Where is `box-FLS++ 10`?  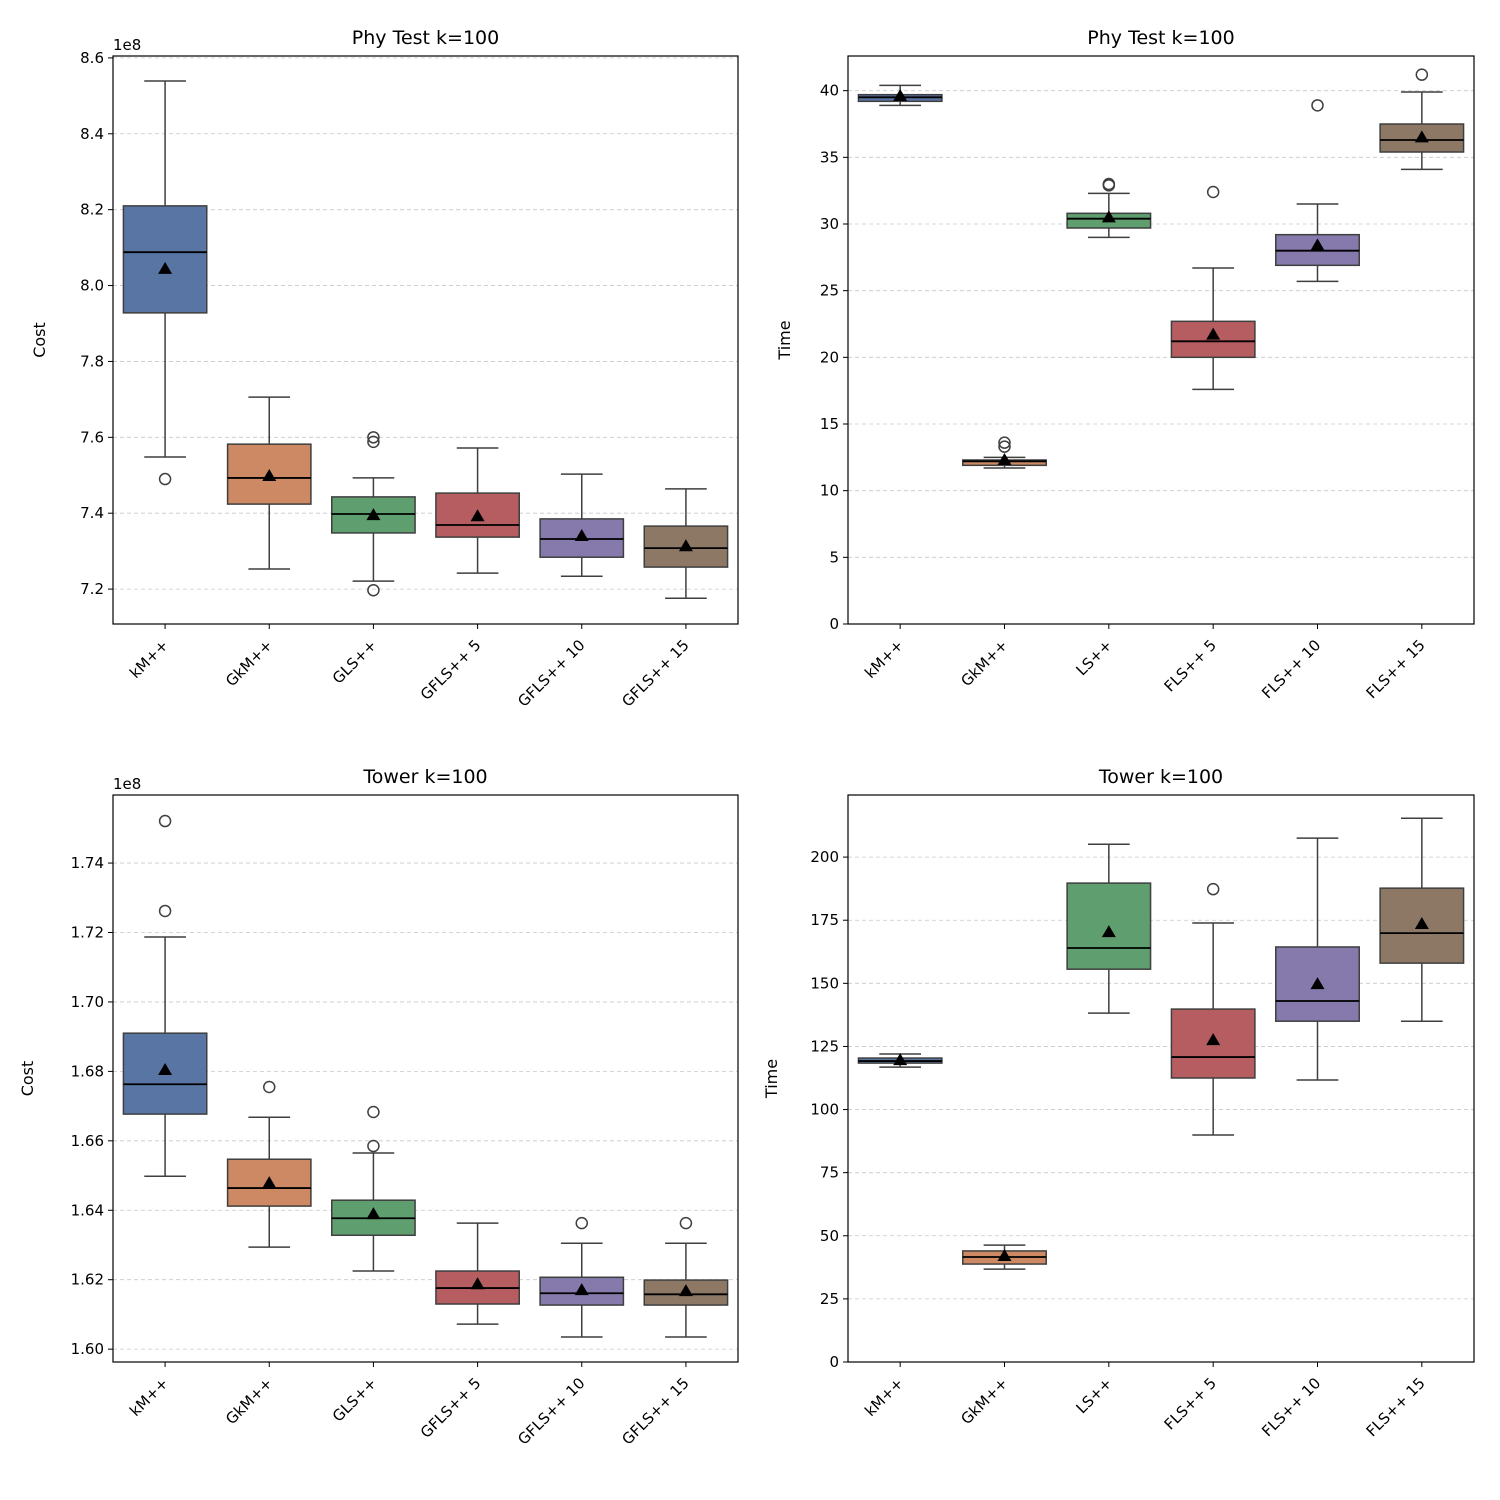
box-FLS++ 10 is located at coordinates (1317, 959).